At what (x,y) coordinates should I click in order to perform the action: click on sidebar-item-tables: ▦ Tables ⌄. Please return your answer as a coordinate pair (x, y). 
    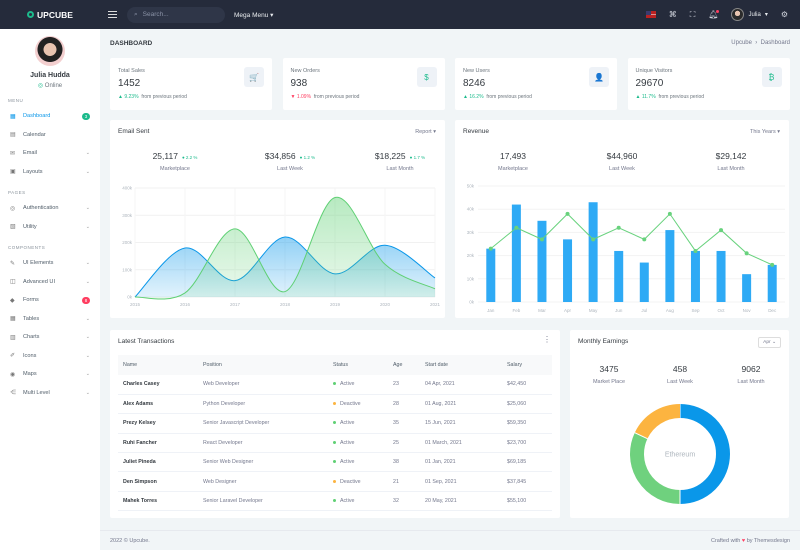
    Looking at the image, I should click on (50, 319).